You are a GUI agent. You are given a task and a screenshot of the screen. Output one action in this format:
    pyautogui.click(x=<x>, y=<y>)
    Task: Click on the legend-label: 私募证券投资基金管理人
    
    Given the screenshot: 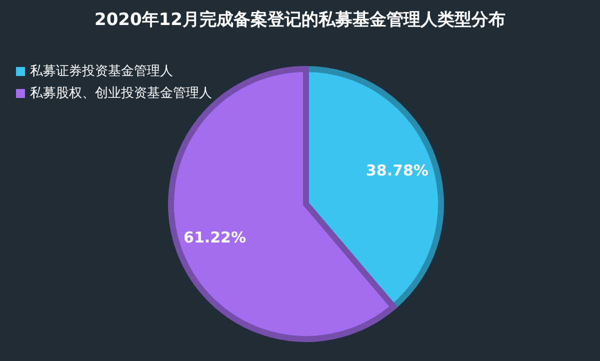 What is the action you would take?
    pyautogui.click(x=101, y=71)
    